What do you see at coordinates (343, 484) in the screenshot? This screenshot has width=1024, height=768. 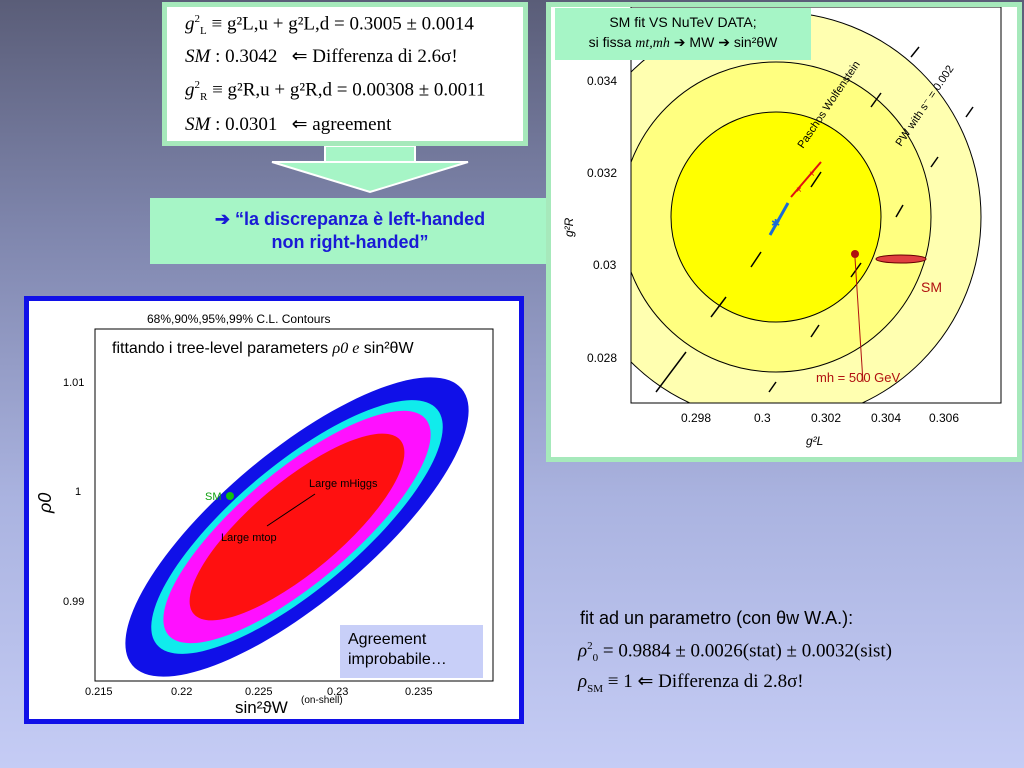 I see `large-mhiggs-label: Large mHiggs` at bounding box center [343, 484].